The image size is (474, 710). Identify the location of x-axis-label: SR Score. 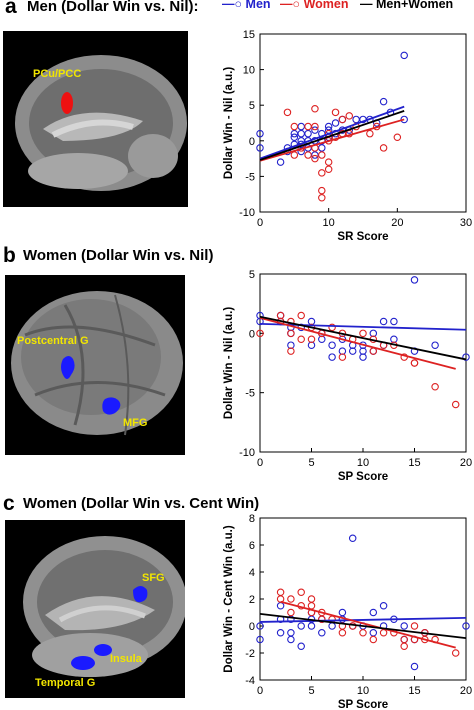
(362, 235).